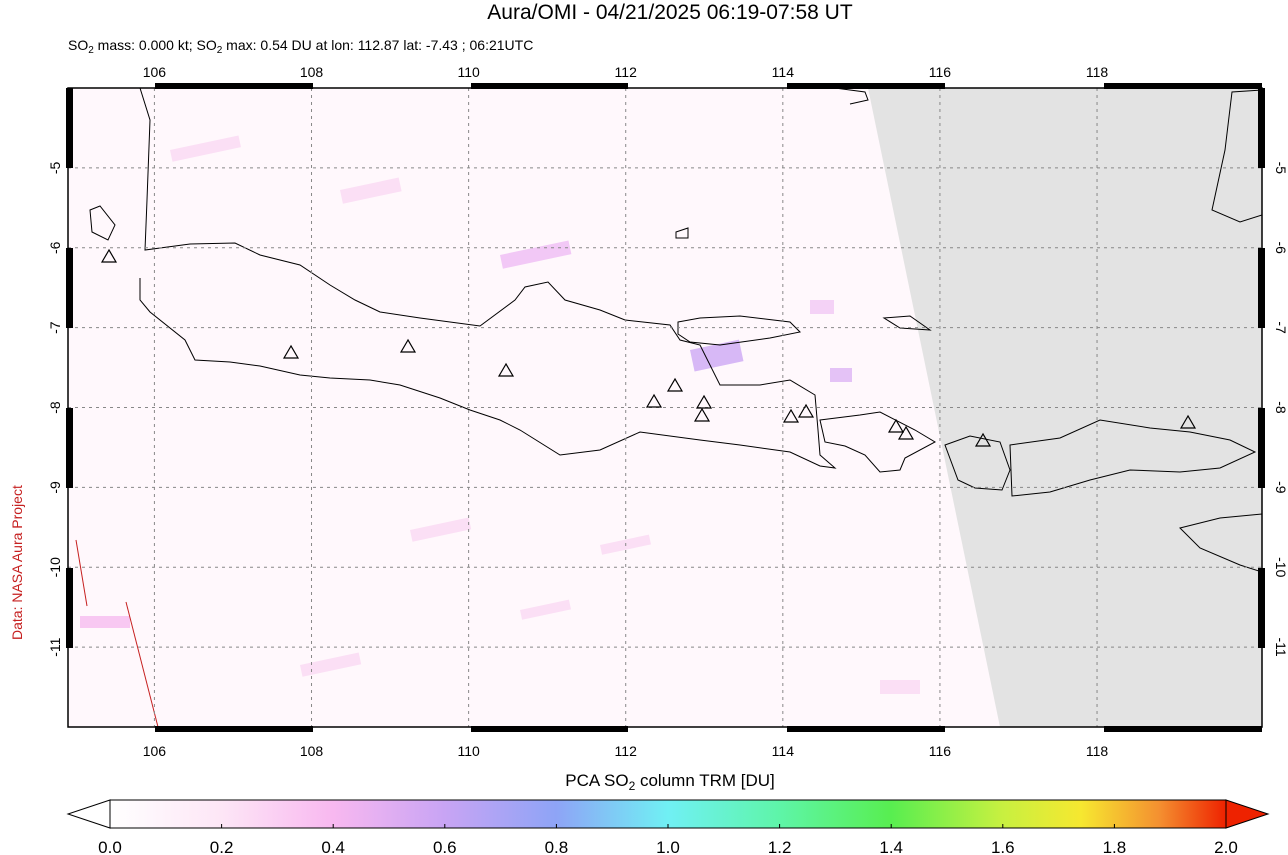 This screenshot has width=1288, height=855. Describe the element at coordinates (596, 780) in the screenshot. I see `colorbar-label-part: PCA SO` at that location.